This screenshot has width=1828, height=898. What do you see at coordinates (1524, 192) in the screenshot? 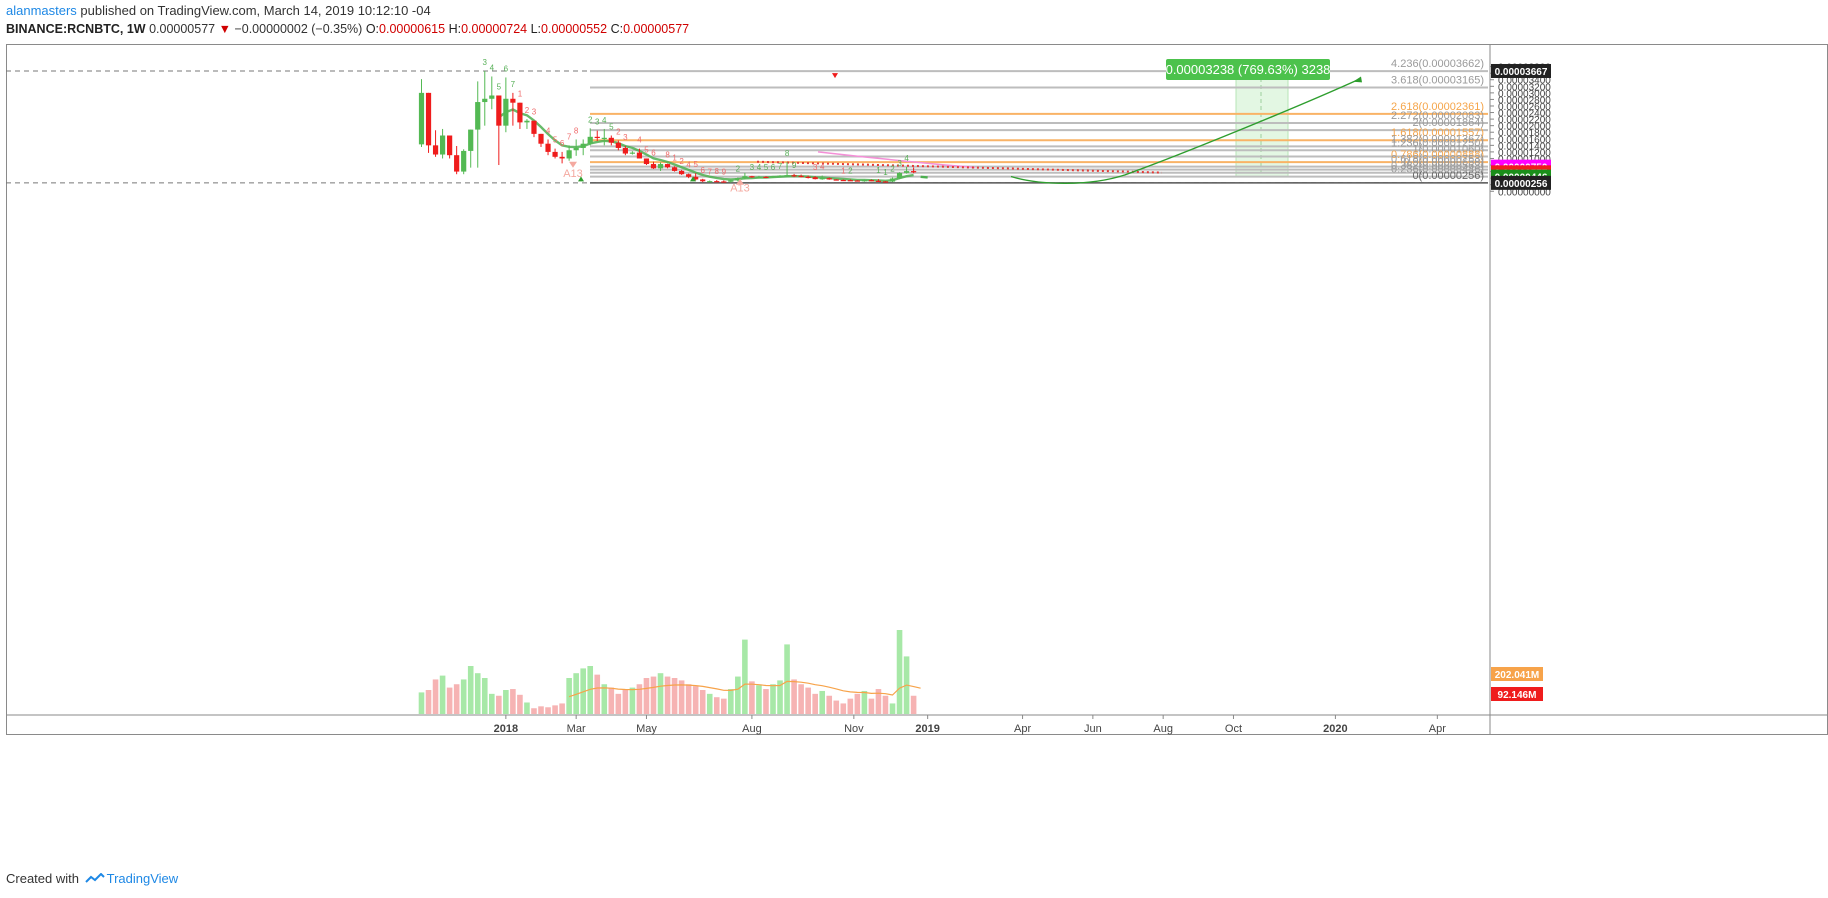
I see `y-tick-label: 0.00000000` at bounding box center [1524, 192].